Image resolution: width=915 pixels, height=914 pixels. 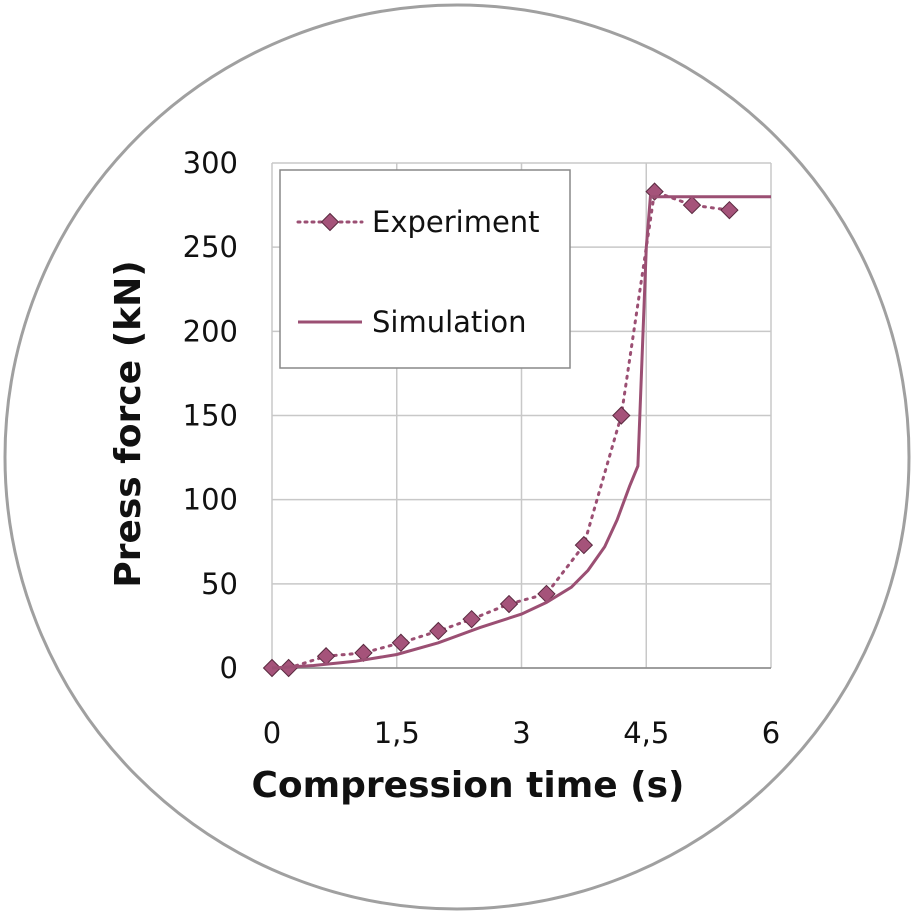 I want to click on x-tick-labels: 0 1,5 3 4,5 6, so click(x=521, y=733).